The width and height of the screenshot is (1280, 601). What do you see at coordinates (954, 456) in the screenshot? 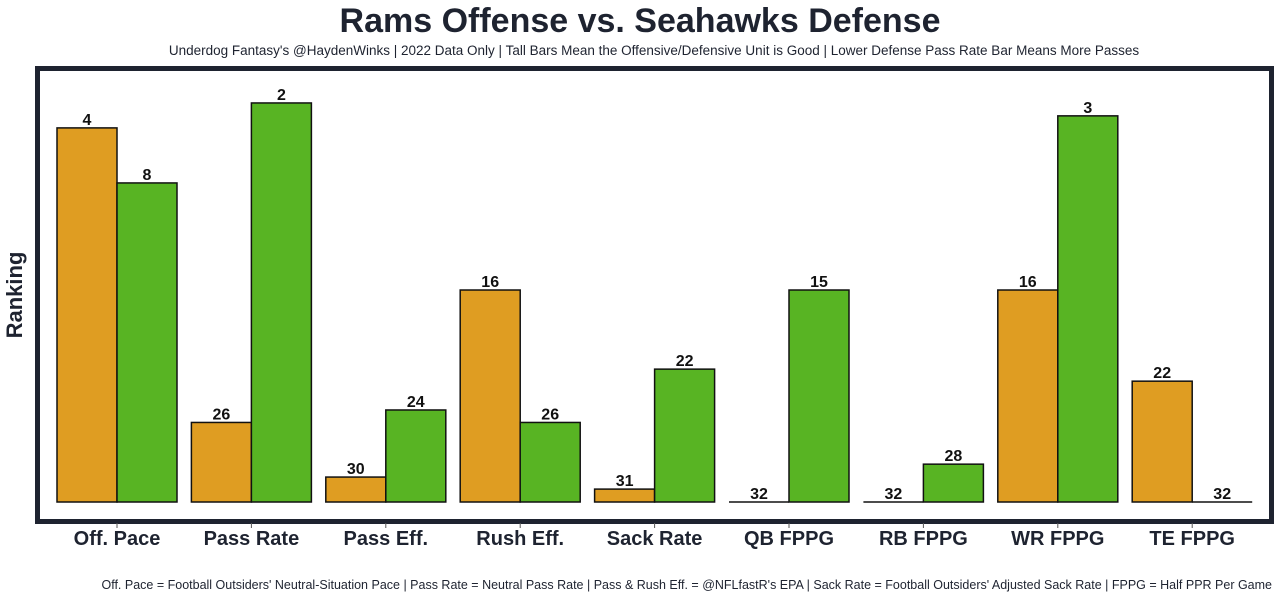
I see `data-label: 28` at bounding box center [954, 456].